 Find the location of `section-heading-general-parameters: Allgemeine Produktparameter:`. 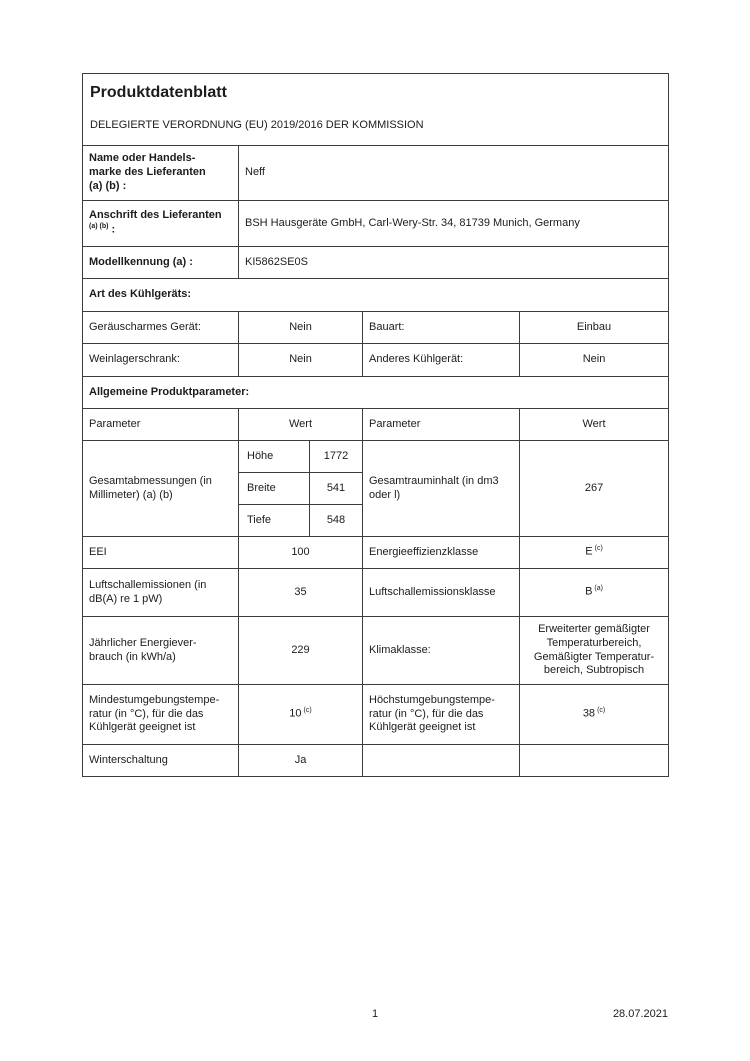

section-heading-general-parameters: Allgemeine Produktparameter: is located at coordinates (375, 392).